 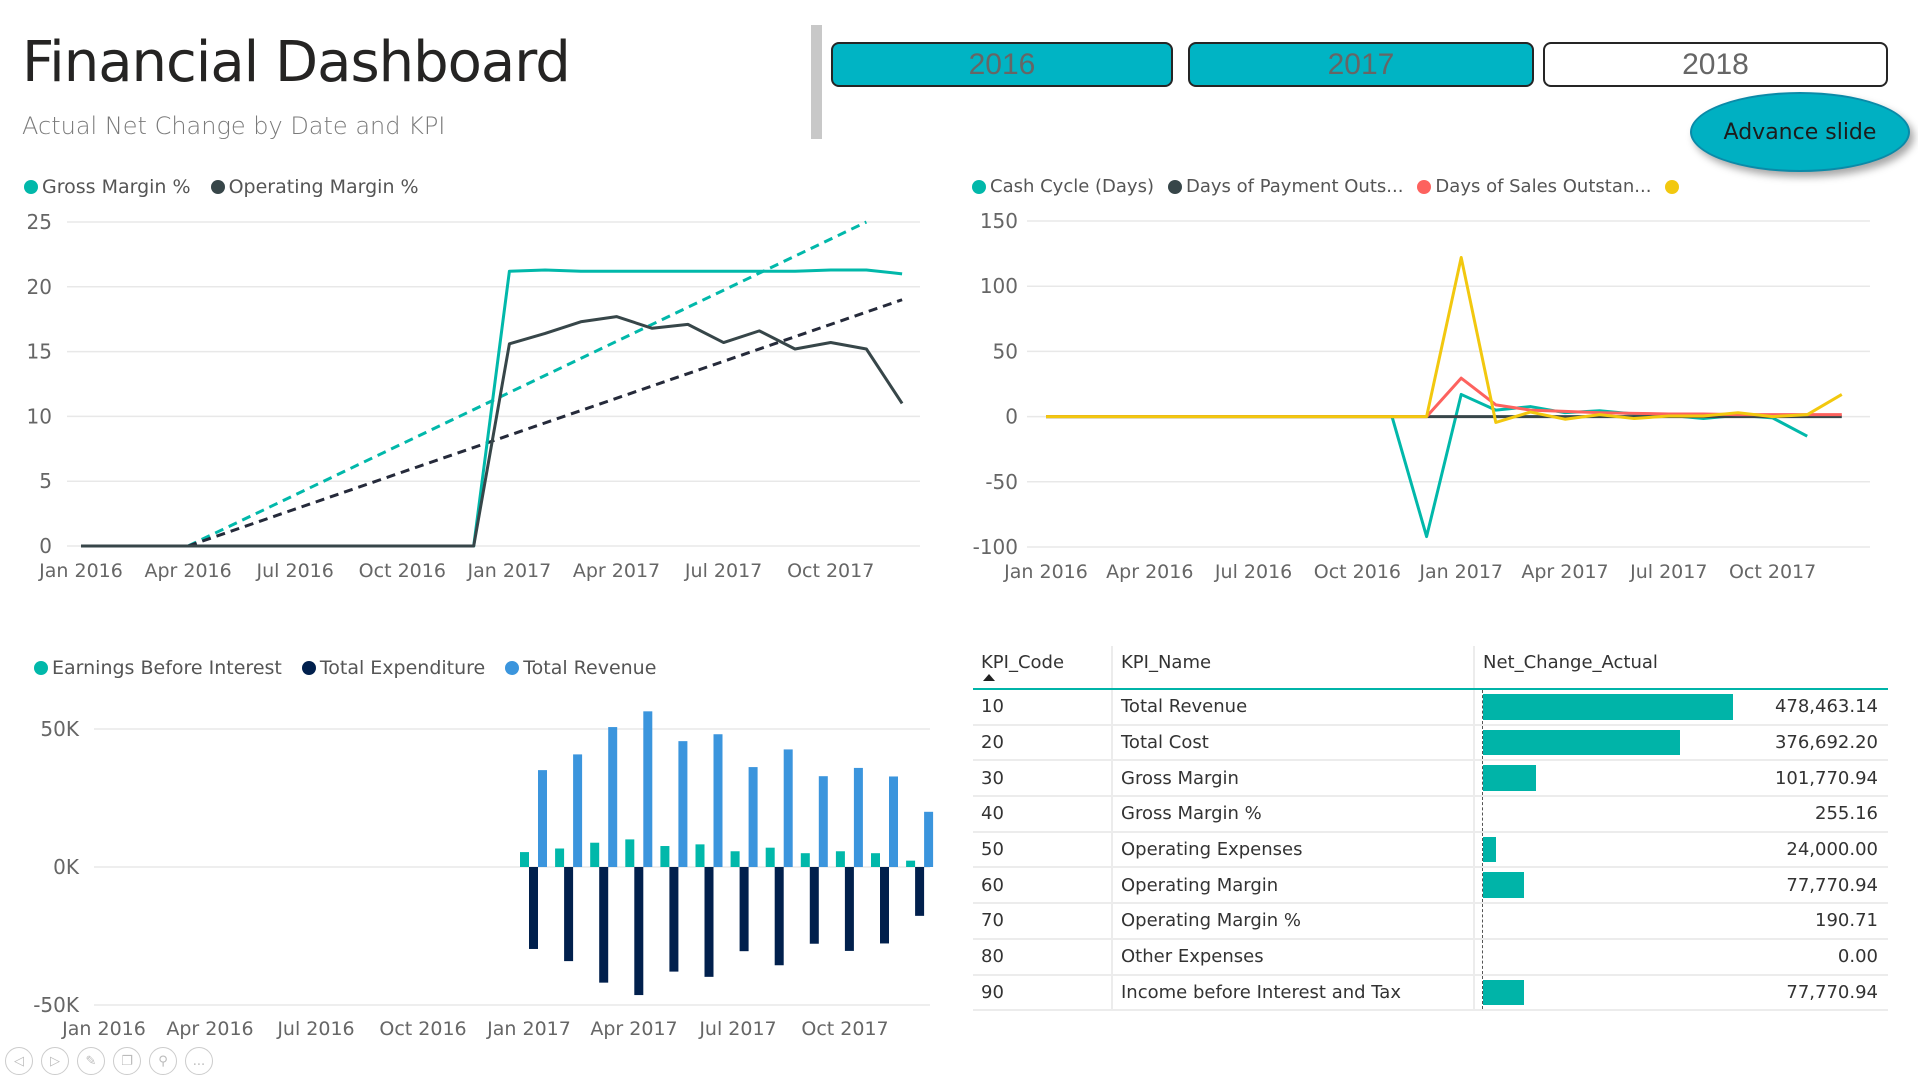 What do you see at coordinates (1001, 482) in the screenshot?
I see `y-tick-label: -50` at bounding box center [1001, 482].